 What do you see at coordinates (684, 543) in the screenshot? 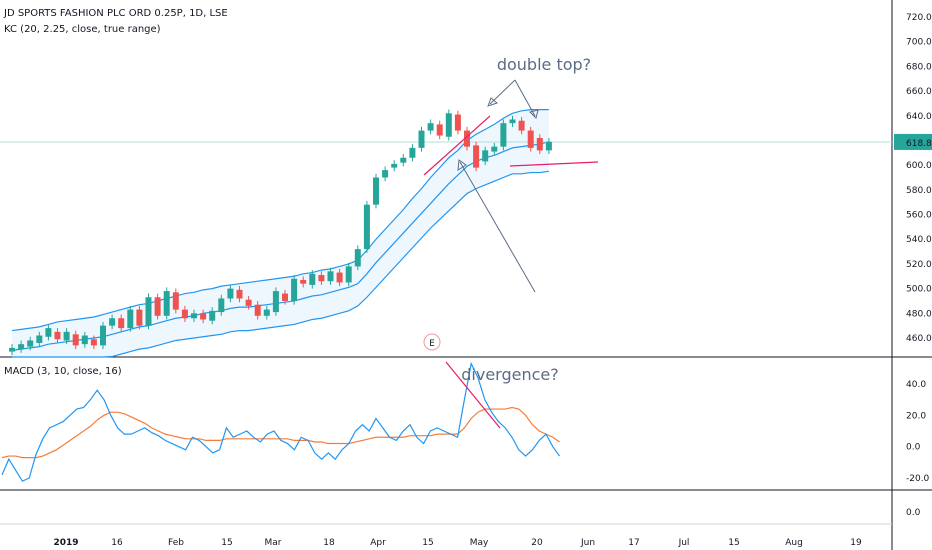
I see `time-tick-label: Jul` at bounding box center [684, 543].